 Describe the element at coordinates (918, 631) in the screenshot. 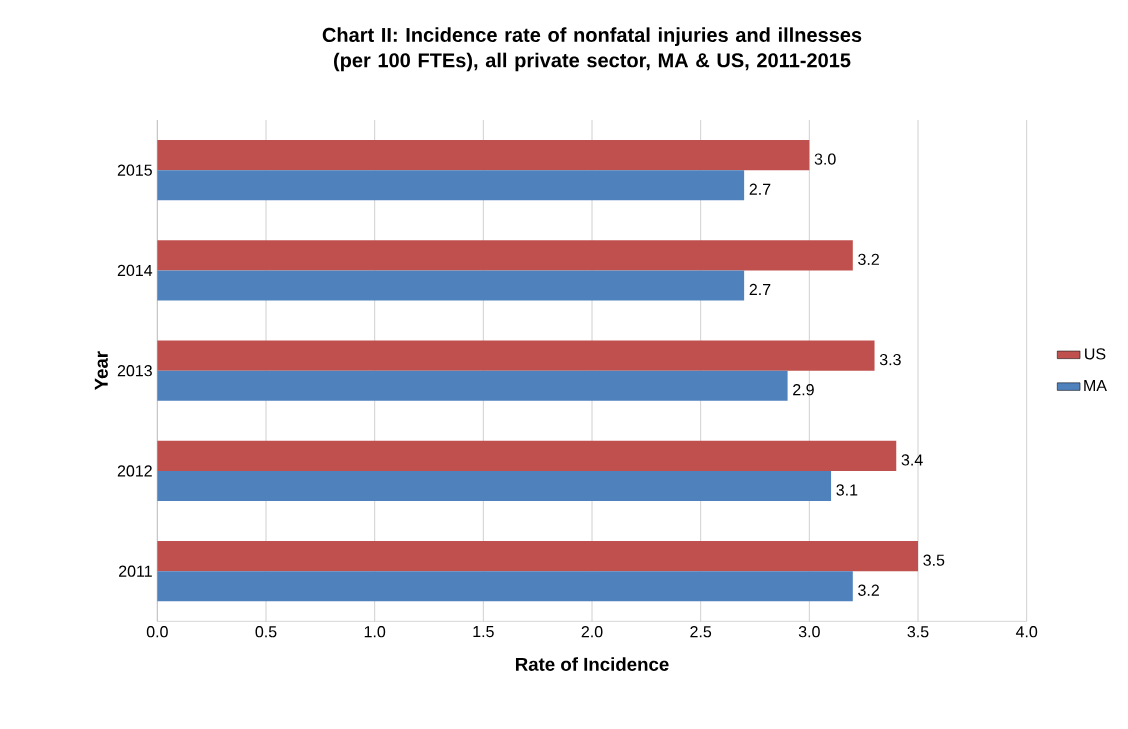

I see `x-tick-label: 3.5` at that location.